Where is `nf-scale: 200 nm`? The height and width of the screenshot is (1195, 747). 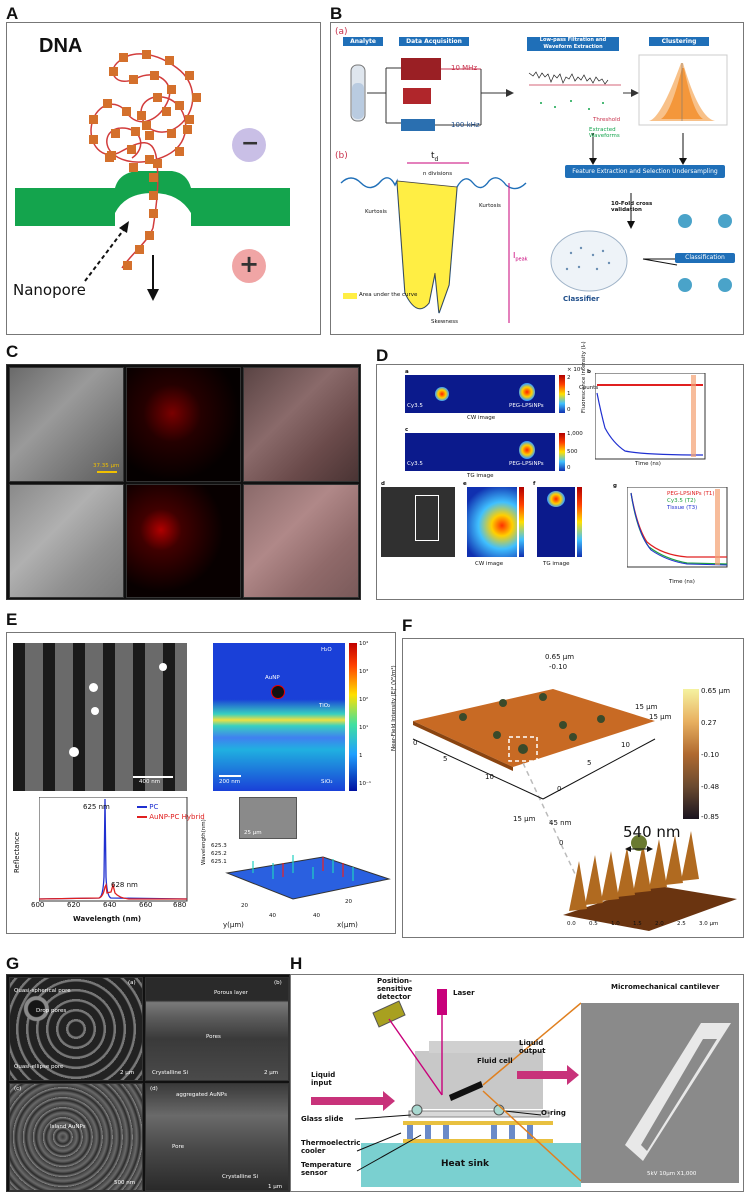 nf-scale: 200 nm is located at coordinates (230, 782).